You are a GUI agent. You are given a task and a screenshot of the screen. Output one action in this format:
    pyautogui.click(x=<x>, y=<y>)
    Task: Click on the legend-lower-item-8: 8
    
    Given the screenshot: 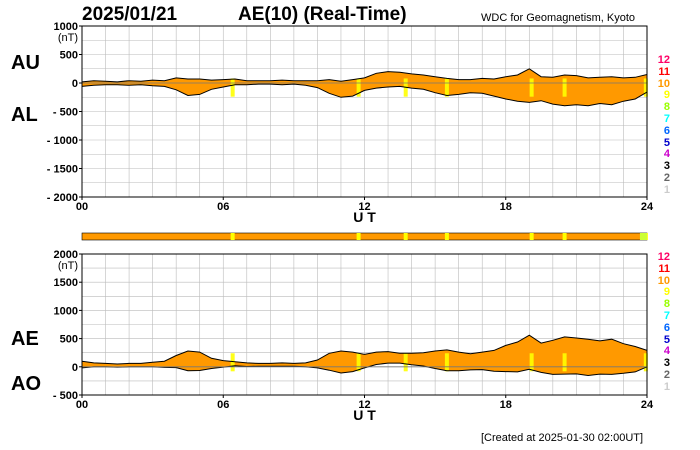 What is the action you would take?
    pyautogui.click(x=666, y=304)
    